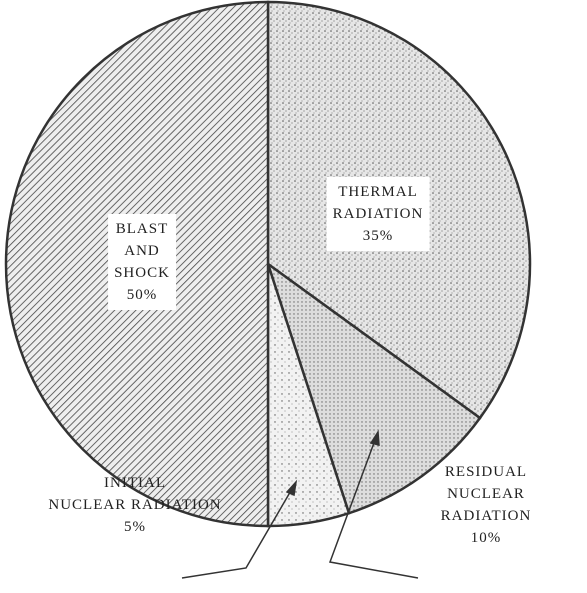 The image size is (587, 593). What do you see at coordinates (486, 494) in the screenshot?
I see `category-label: RESIDUAL NUCLEAR RADIATION` at bounding box center [486, 494].